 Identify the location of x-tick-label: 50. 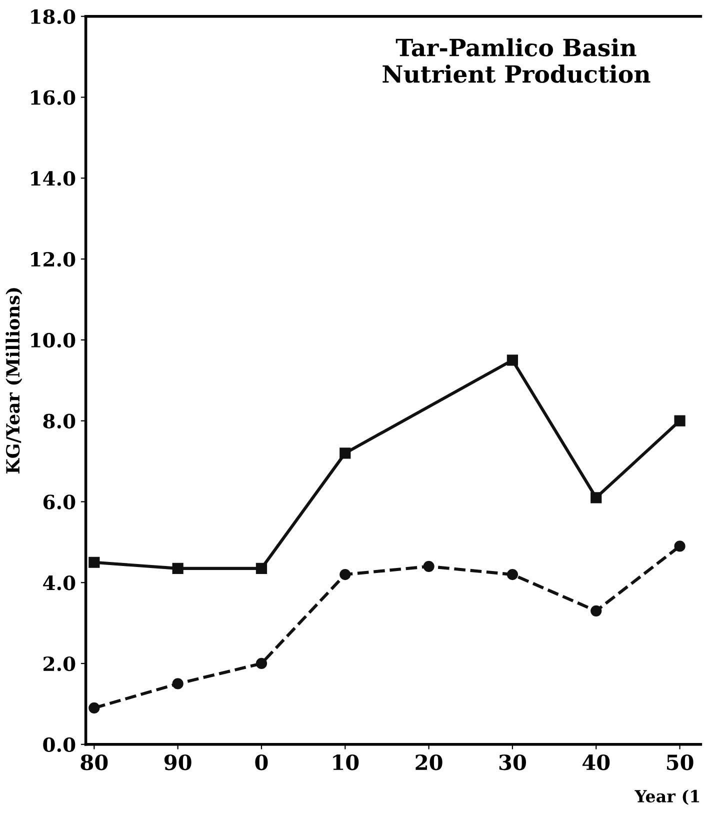
(680, 762).